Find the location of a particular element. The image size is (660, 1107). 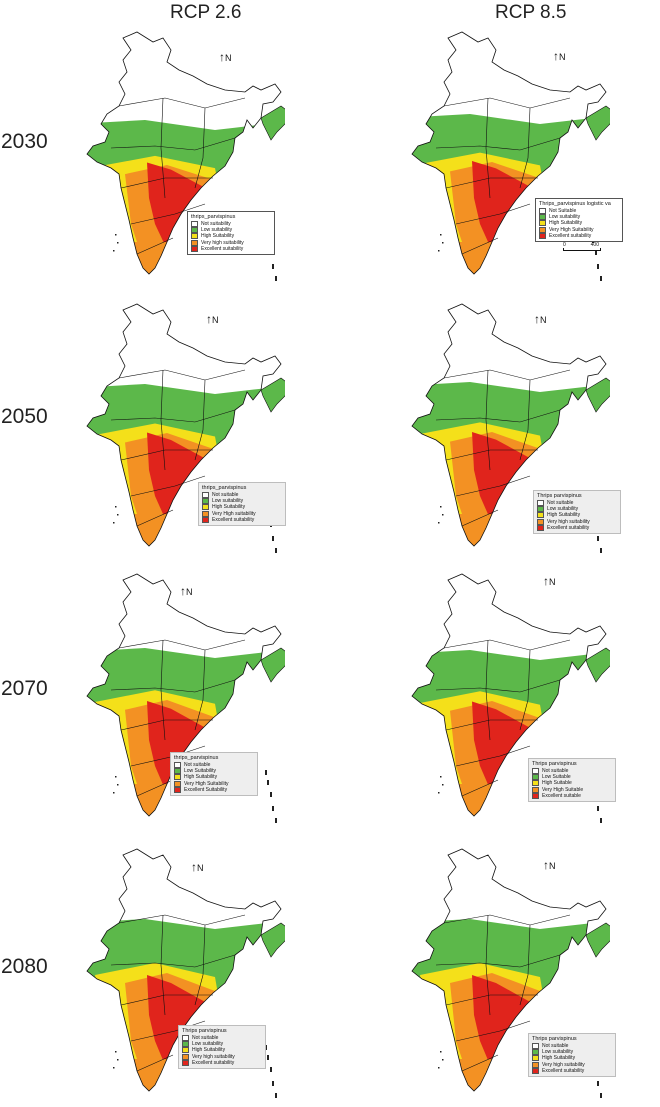

legend-entry: Not Suitable is located at coordinates (579, 211).